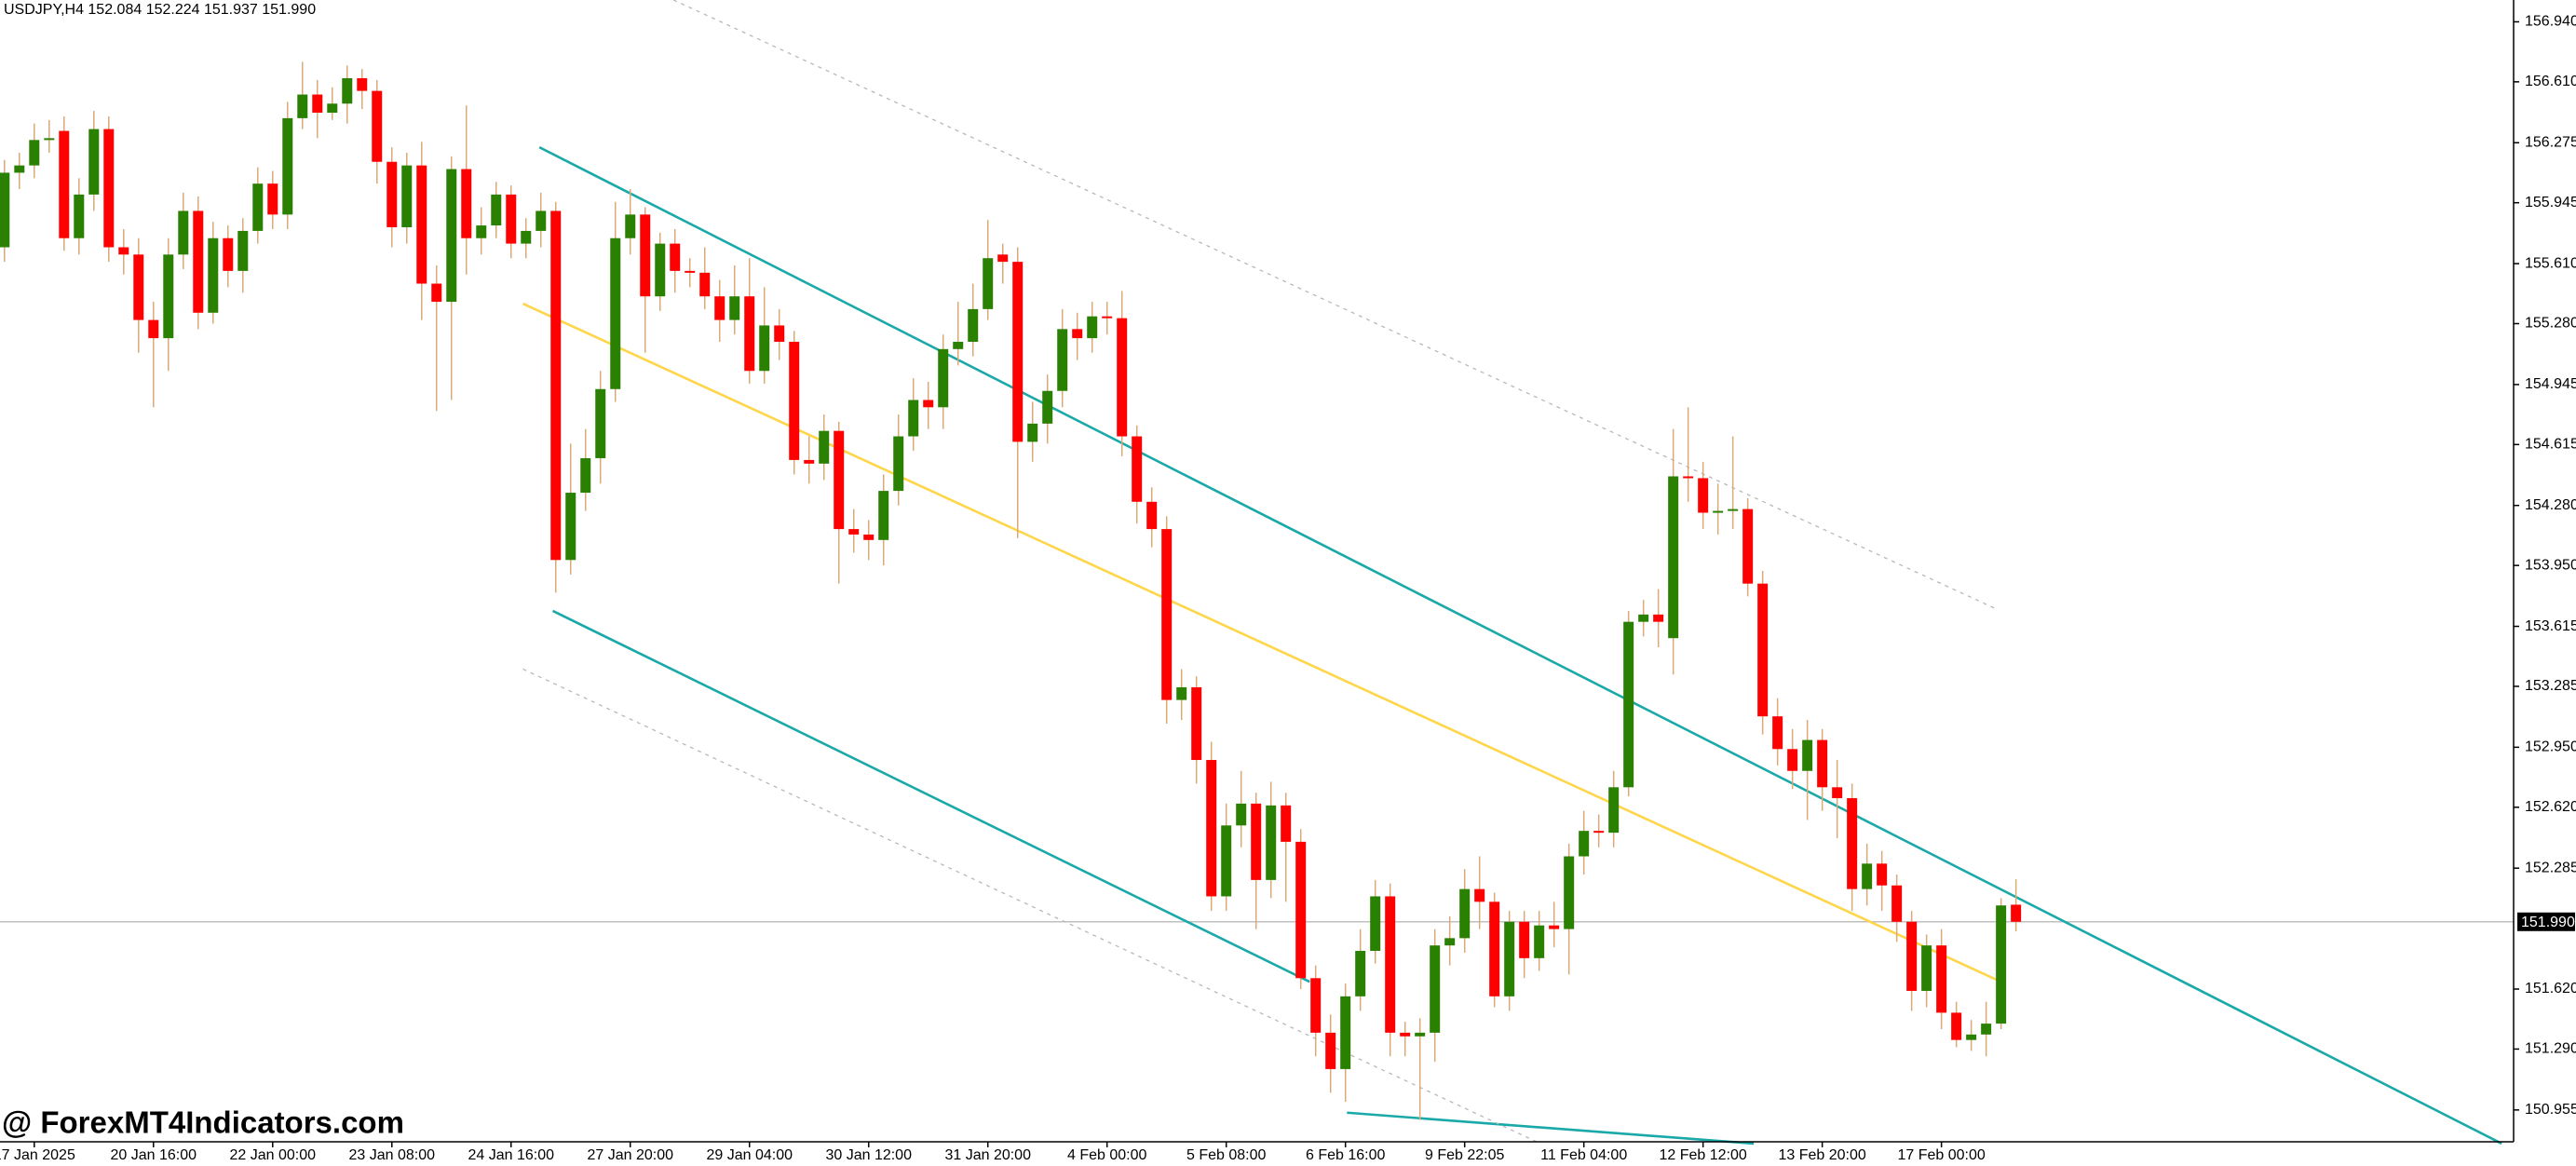 This screenshot has height=1166, width=2576. Describe the element at coordinates (2550, 82) in the screenshot. I see `y-tick-label: 156.610` at that location.